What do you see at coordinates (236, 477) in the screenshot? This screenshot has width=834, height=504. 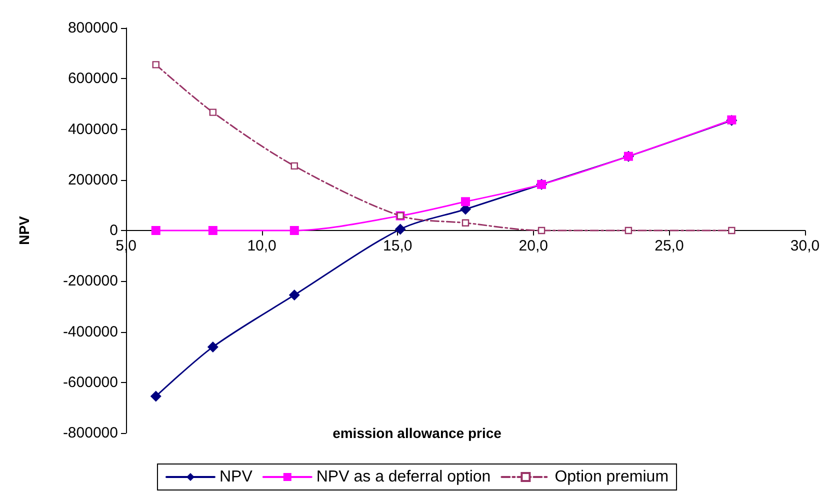 I see `legend-label: NPV` at bounding box center [236, 477].